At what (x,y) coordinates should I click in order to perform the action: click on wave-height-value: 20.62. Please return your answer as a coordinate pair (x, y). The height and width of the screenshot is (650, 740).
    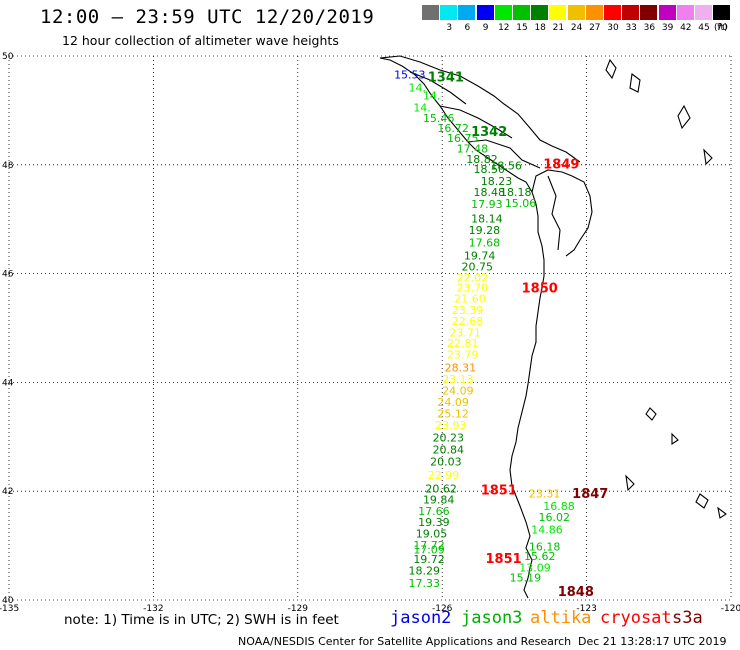
    Looking at the image, I should click on (441, 488).